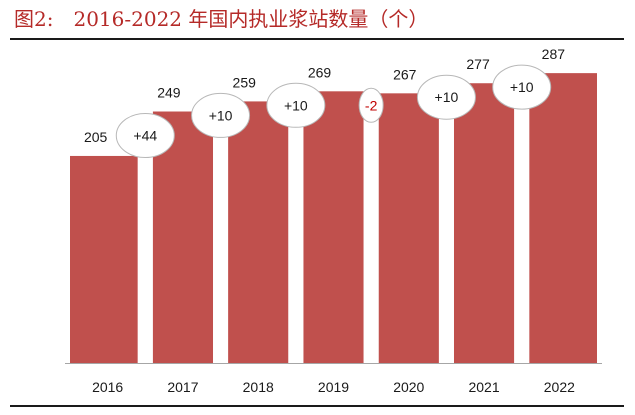 The image size is (635, 415). What do you see at coordinates (563, 218) in the screenshot?
I see `bar-2022` at bounding box center [563, 218].